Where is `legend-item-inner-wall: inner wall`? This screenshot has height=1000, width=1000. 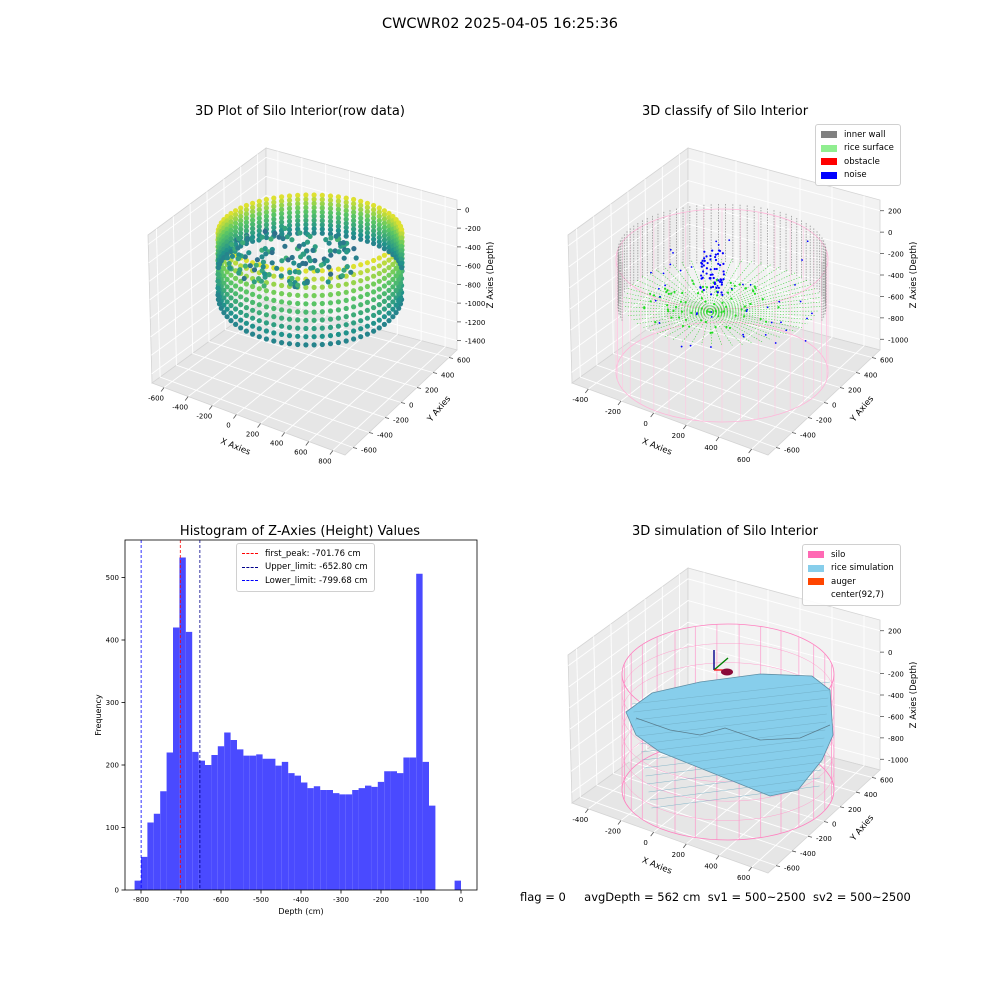
legend-item-inner-wall: inner wall is located at coordinates (857, 135).